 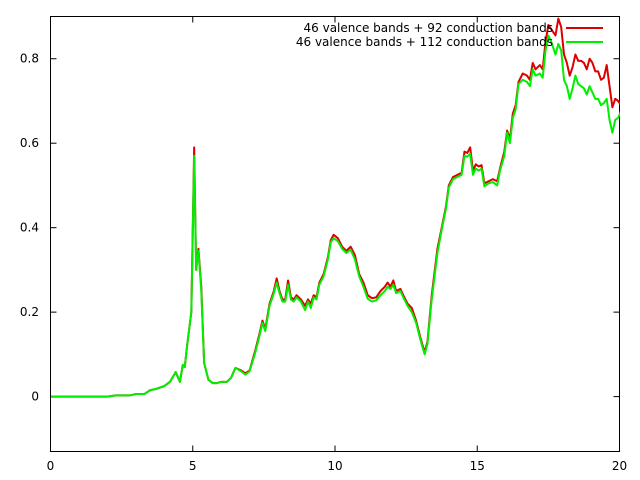 I want to click on legend-label-1: 46 valence bands + 92 conduction bands, so click(x=428, y=28).